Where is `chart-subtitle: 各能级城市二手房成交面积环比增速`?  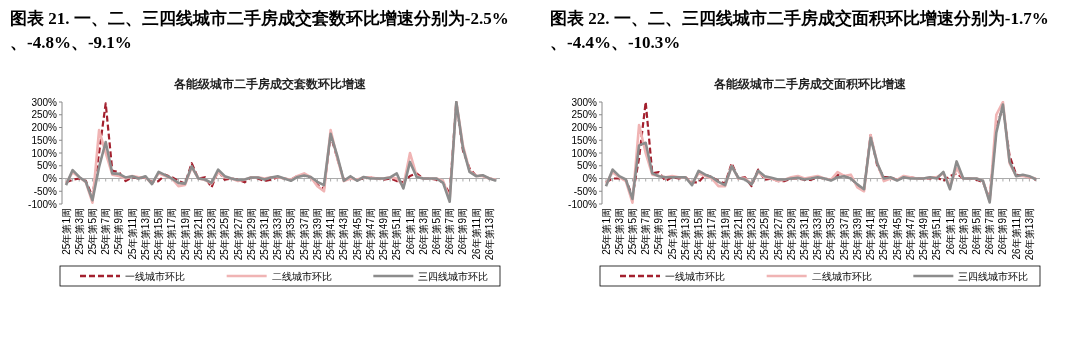
chart-subtitle: 各能级城市二手房成交面积环比增速 is located at coordinates (810, 84).